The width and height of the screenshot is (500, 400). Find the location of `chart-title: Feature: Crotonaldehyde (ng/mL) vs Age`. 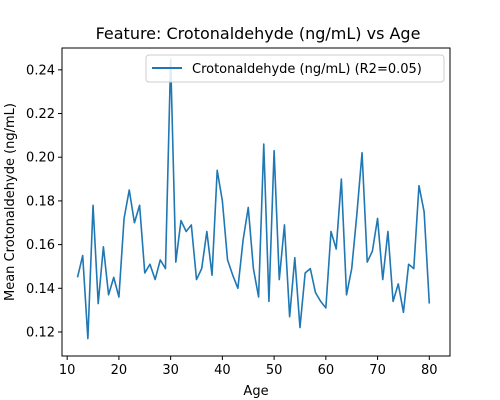

chart-title: Feature: Crotonaldehyde (ng/mL) vs Age is located at coordinates (258, 33).